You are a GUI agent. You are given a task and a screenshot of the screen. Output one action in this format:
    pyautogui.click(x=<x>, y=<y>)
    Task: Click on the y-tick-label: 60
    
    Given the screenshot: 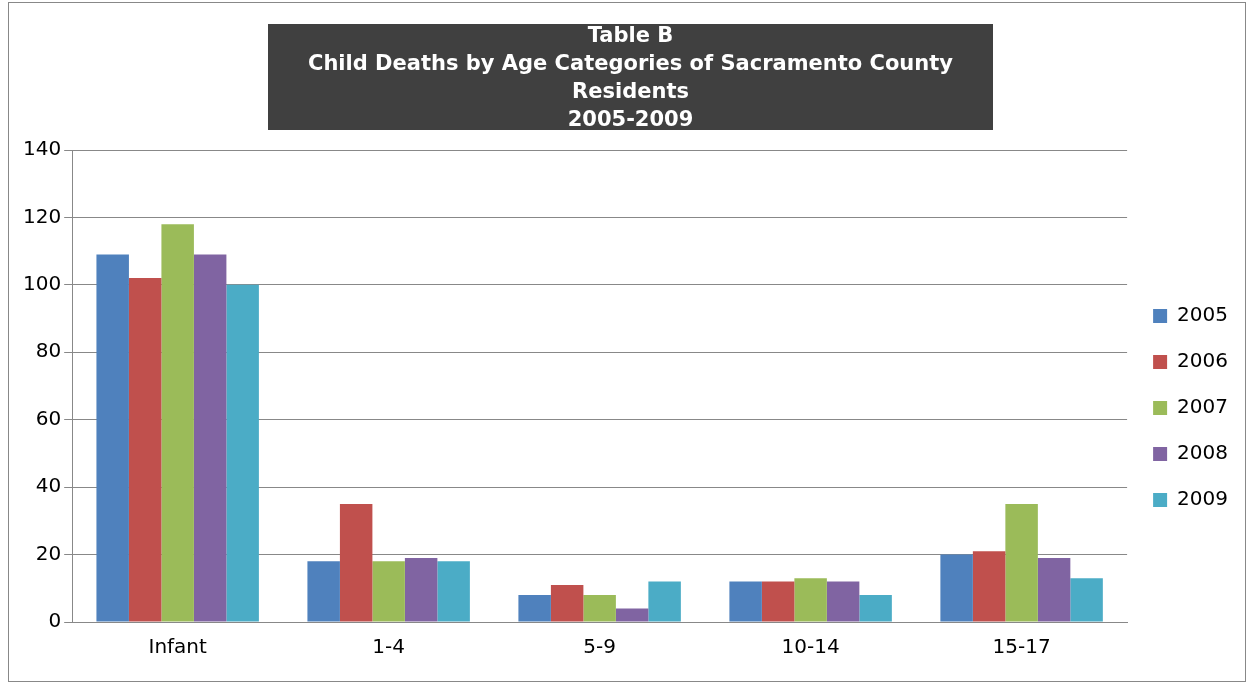 What is the action you would take?
    pyautogui.click(x=48, y=417)
    